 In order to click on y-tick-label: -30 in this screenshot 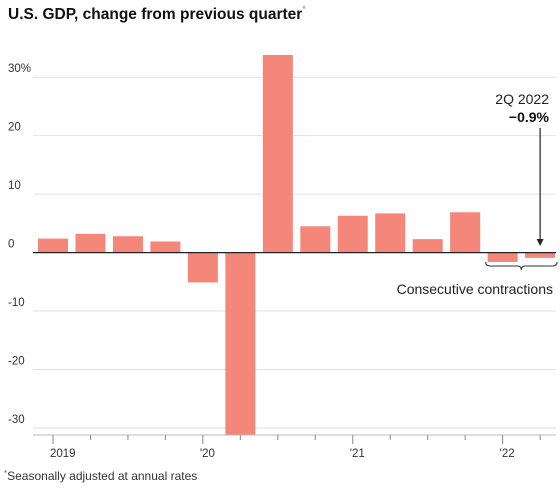, I will do `click(16, 420)`.